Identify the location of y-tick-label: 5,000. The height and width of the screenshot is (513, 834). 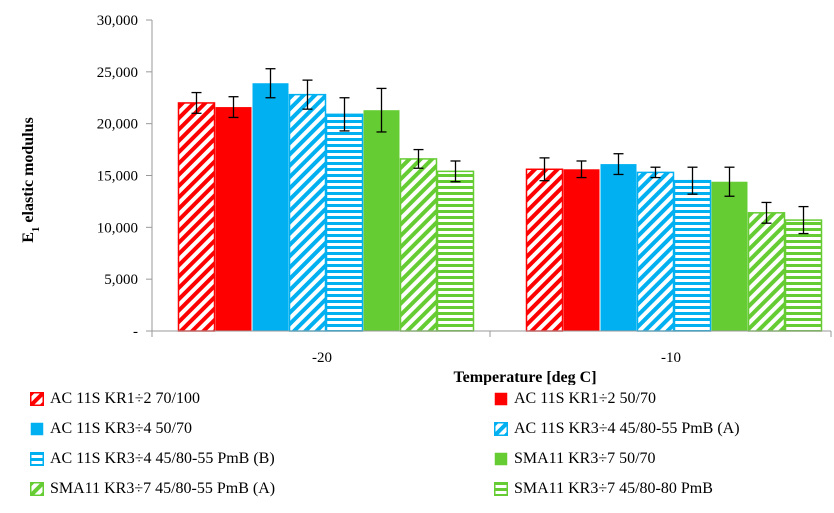
(121, 280).